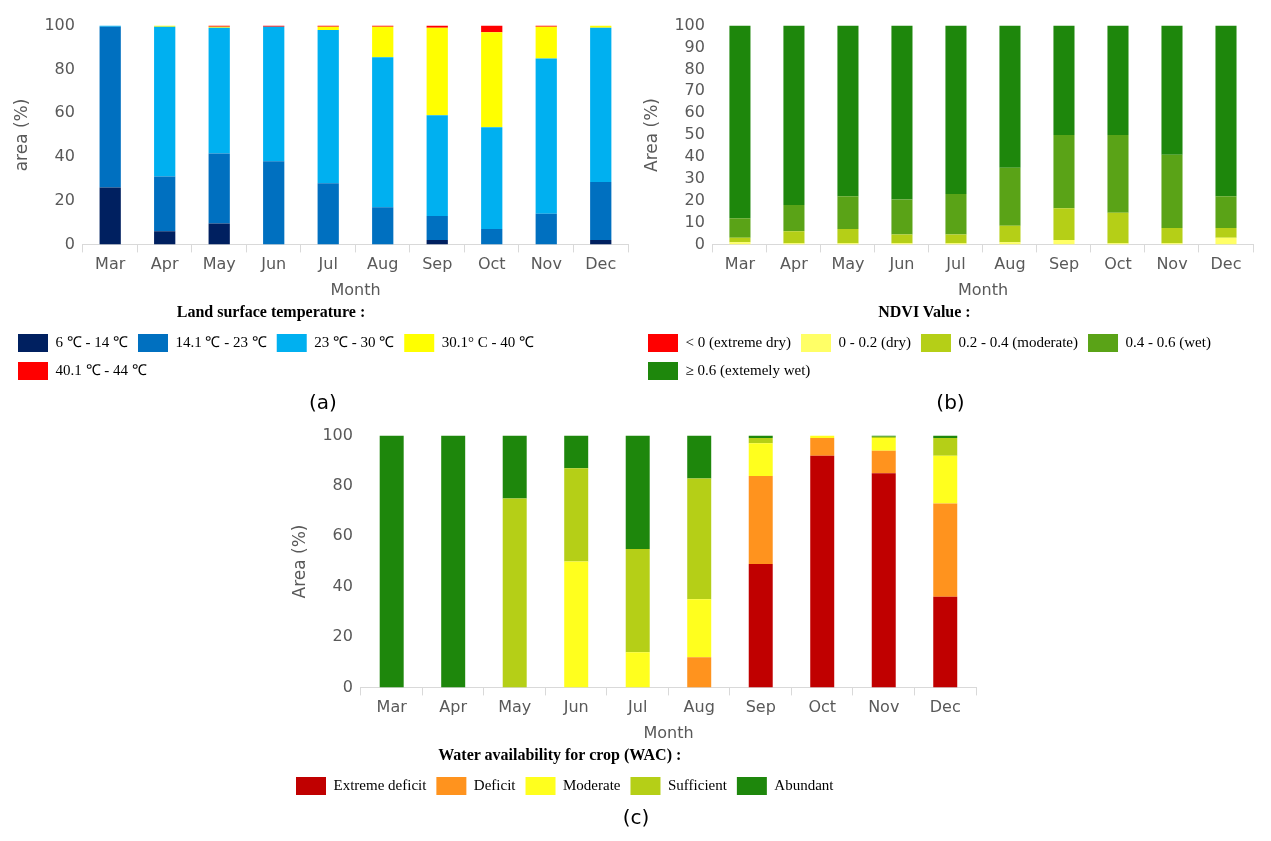 This screenshot has width=1271, height=841. What do you see at coordinates (874, 342) in the screenshot?
I see `legend-label: 0 - 0.2 (dry)` at bounding box center [874, 342].